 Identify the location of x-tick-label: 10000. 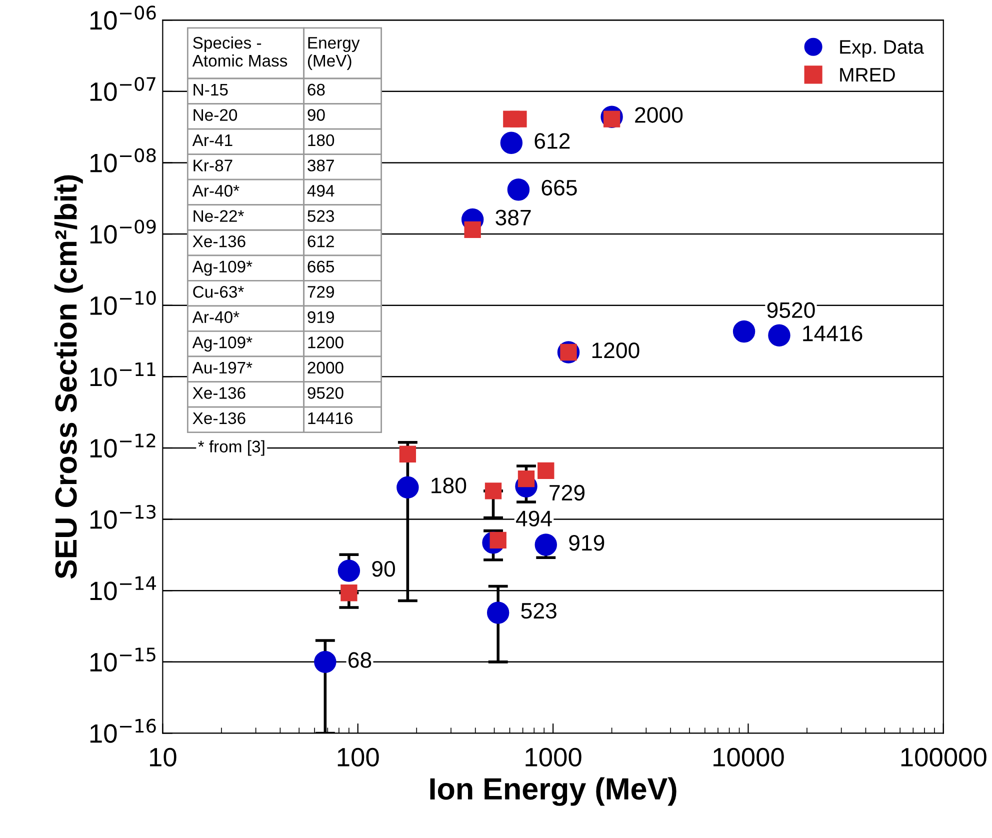
(749, 757).